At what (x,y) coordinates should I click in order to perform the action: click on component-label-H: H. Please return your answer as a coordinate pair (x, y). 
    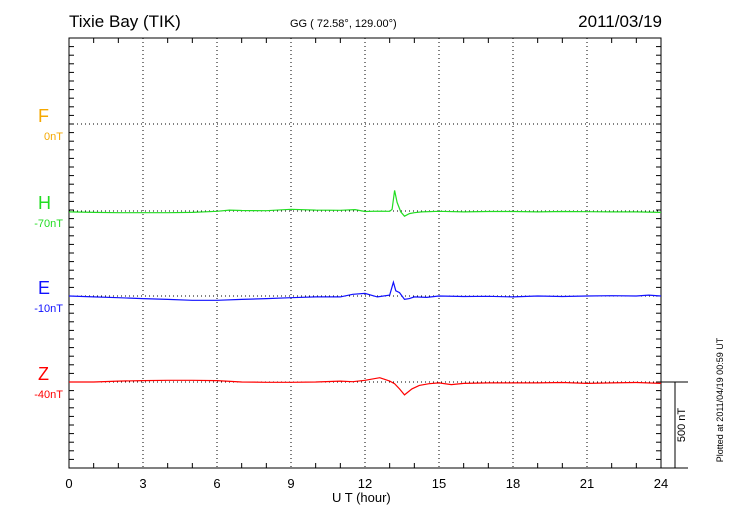
    Looking at the image, I should click on (44, 203).